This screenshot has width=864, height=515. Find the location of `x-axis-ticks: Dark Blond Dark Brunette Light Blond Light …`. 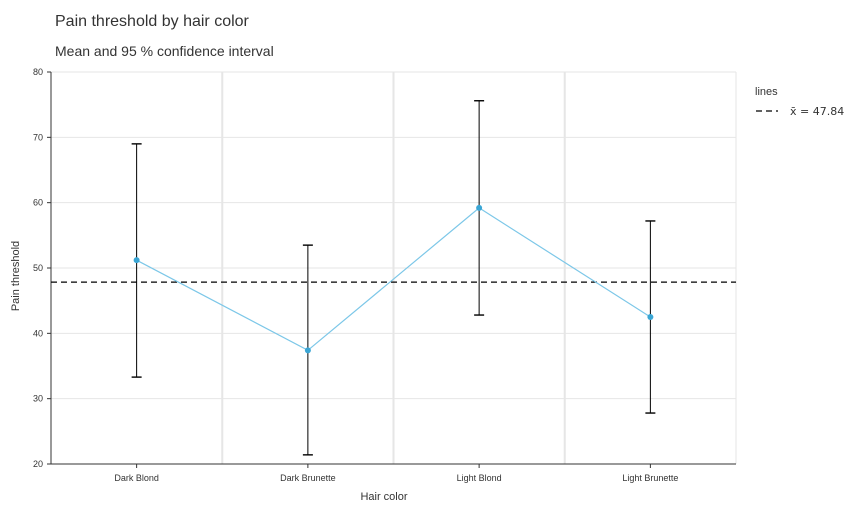

x-axis-ticks: Dark Blond Dark Brunette Light Blond Light … is located at coordinates (396, 473).